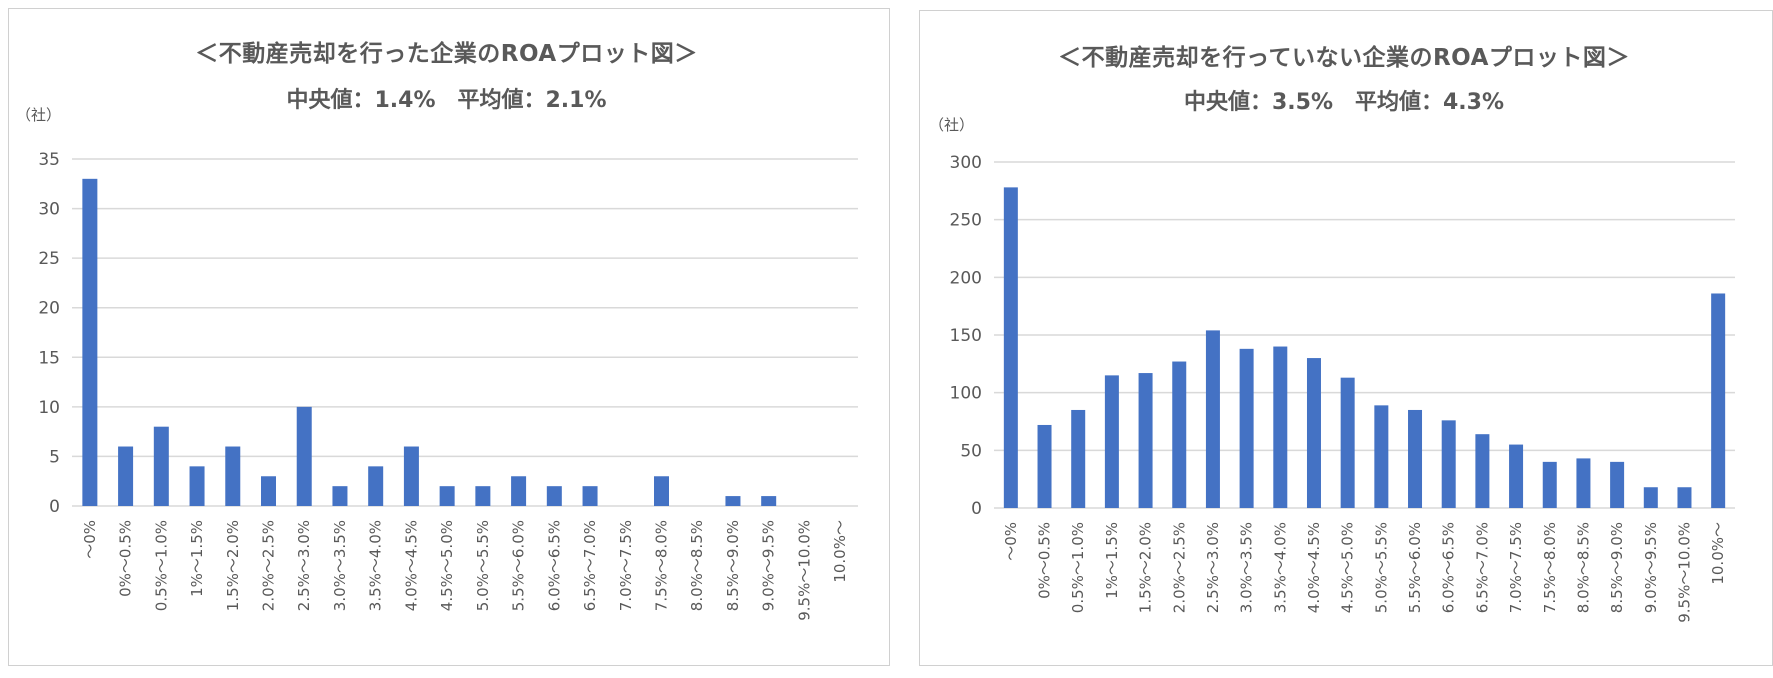 Image resolution: width=1773 pixels, height=678 pixels. I want to click on y-tick-label: 10, so click(49, 408).